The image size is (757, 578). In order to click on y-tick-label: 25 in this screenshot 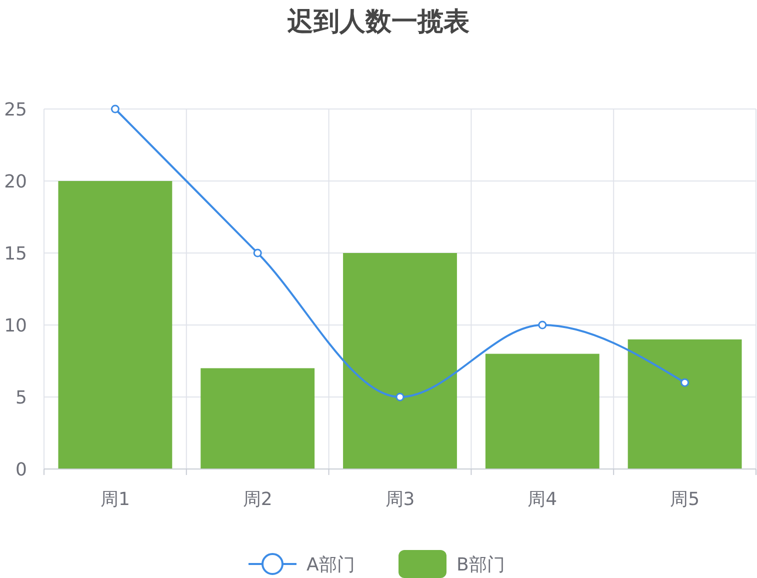, I will do `click(15, 109)`.